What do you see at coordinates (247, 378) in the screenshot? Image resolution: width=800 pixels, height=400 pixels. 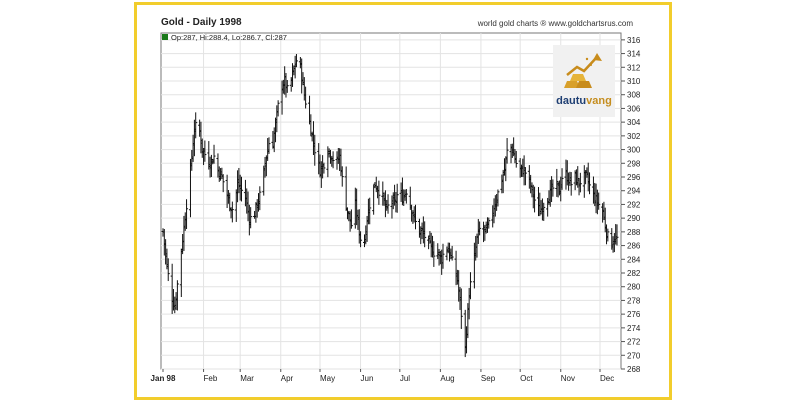 I see `x-tick-label: Mar` at bounding box center [247, 378].